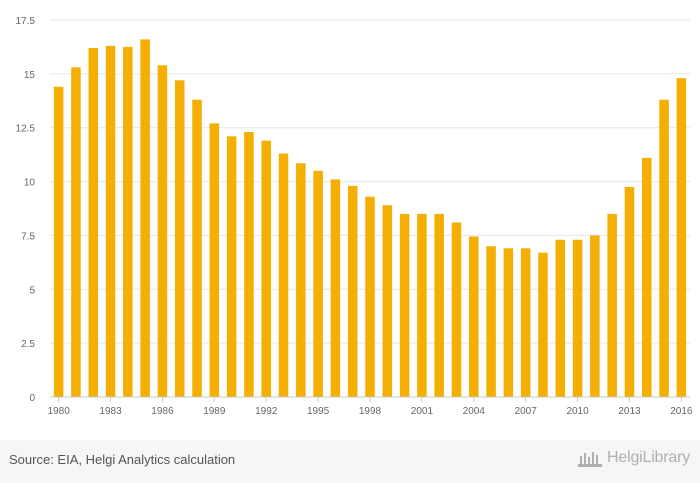 The image size is (700, 483). I want to click on bar-2010, so click(577, 318).